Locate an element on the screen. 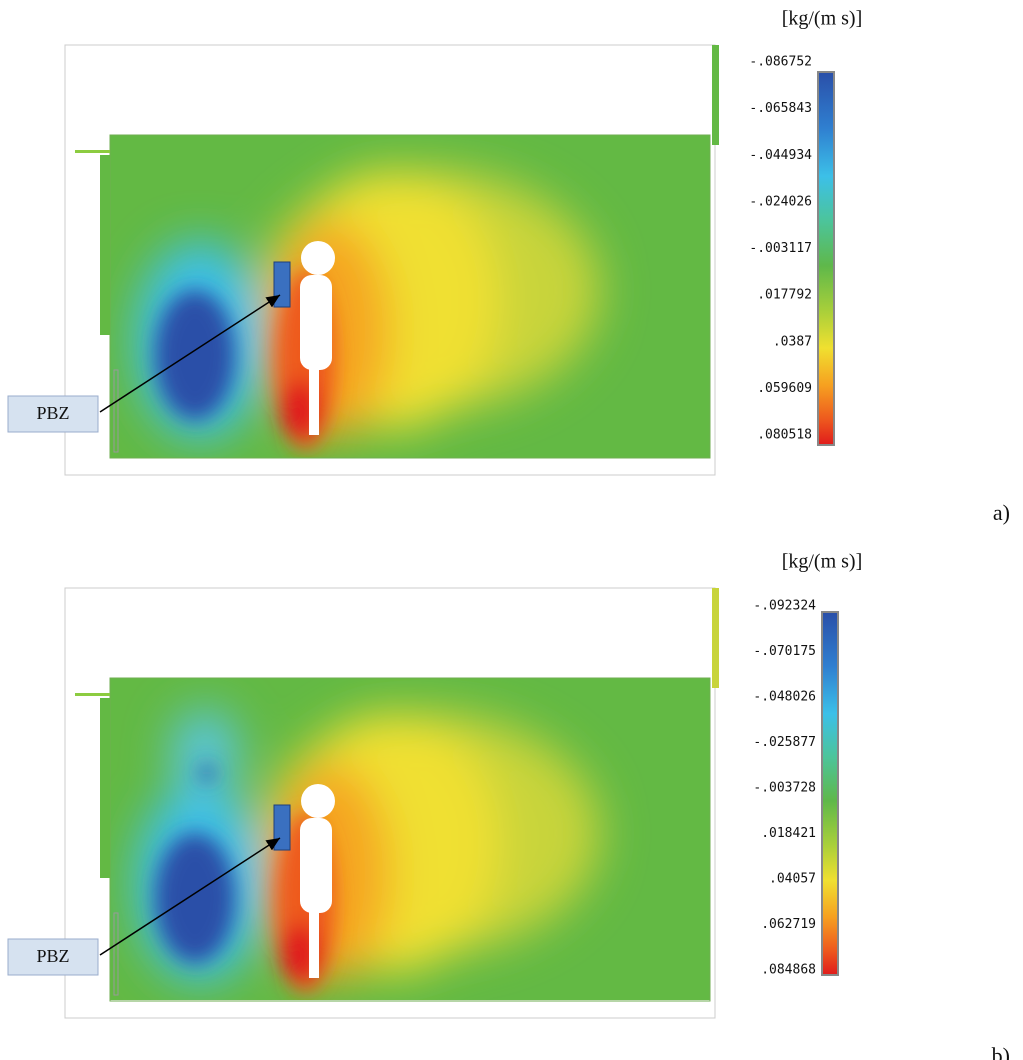 The image size is (1023, 1060). colorbar-tick-label: -.024026 is located at coordinates (780, 201).